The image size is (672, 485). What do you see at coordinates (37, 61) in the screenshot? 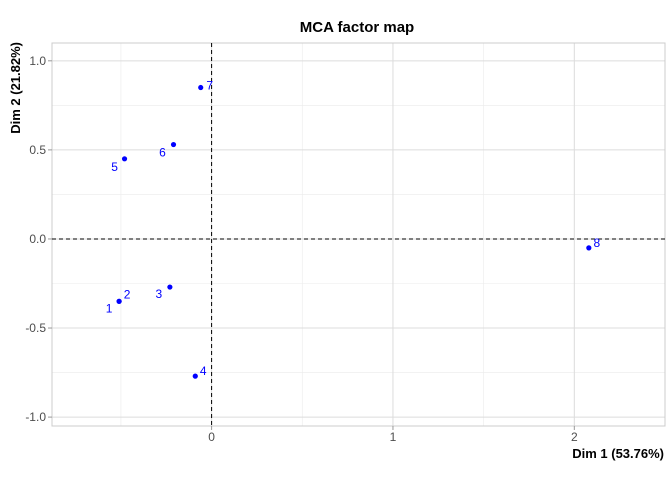
I see `y-tick-label: 1.0` at bounding box center [37, 61].